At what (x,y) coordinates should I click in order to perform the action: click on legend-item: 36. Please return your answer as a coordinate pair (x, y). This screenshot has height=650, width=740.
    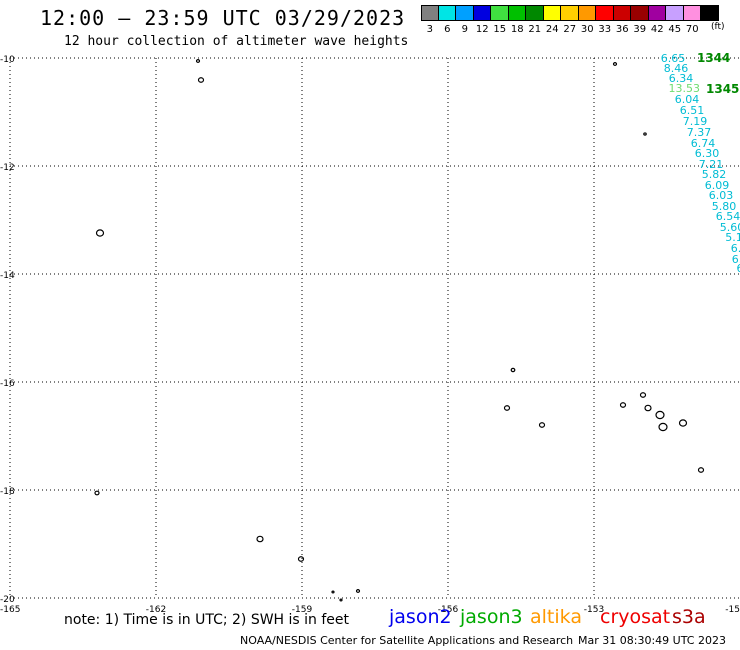
    Looking at the image, I should click on (622, 20).